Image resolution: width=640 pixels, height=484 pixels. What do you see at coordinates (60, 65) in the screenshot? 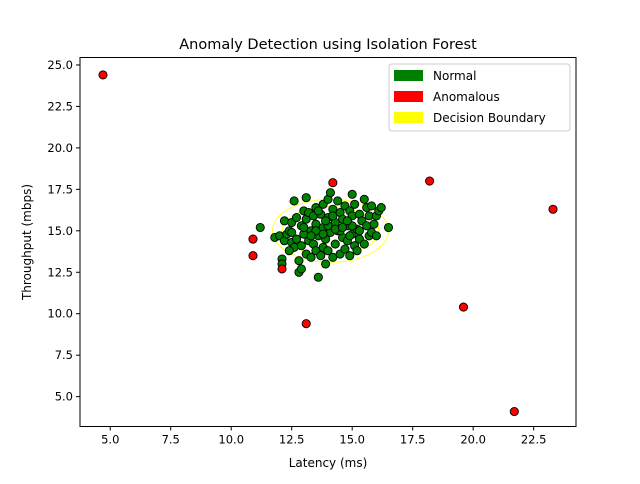
I see `y-tick-label: 25.0` at bounding box center [60, 65].